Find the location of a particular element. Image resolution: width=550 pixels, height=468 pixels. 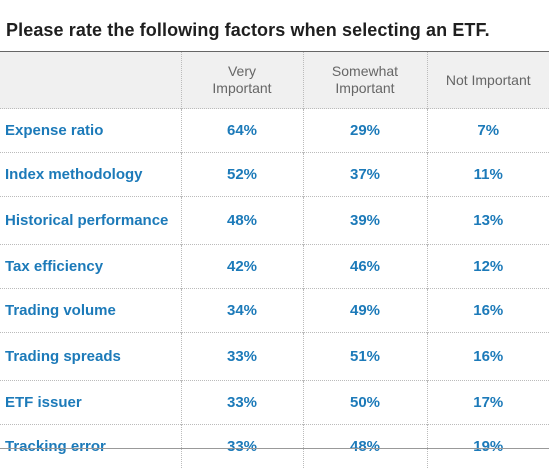

value-cell: 13% is located at coordinates (488, 221).